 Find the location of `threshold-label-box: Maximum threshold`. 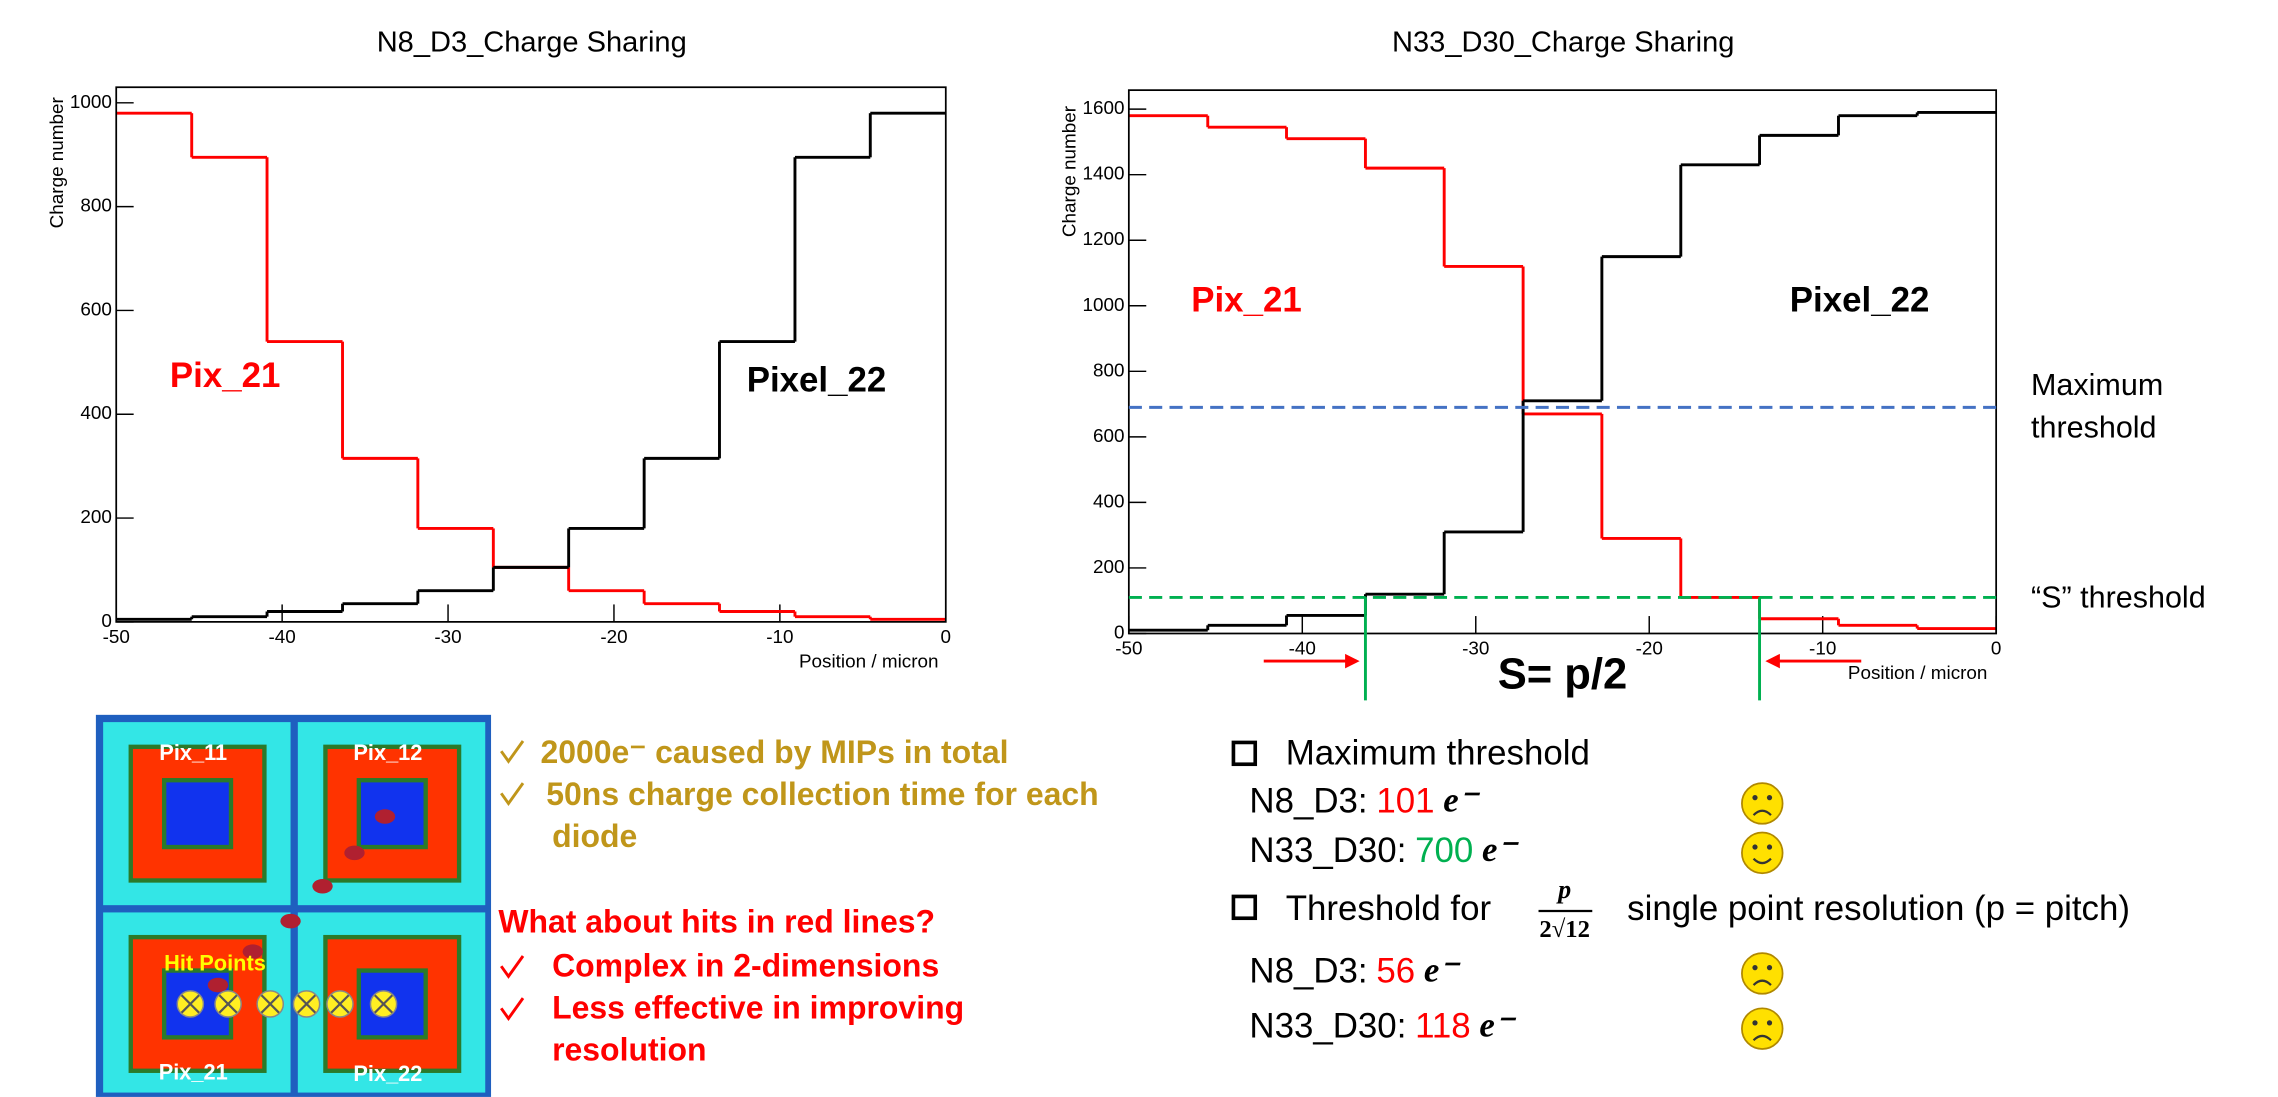

threshold-label-box: Maximum threshold is located at coordinates (2097, 407).